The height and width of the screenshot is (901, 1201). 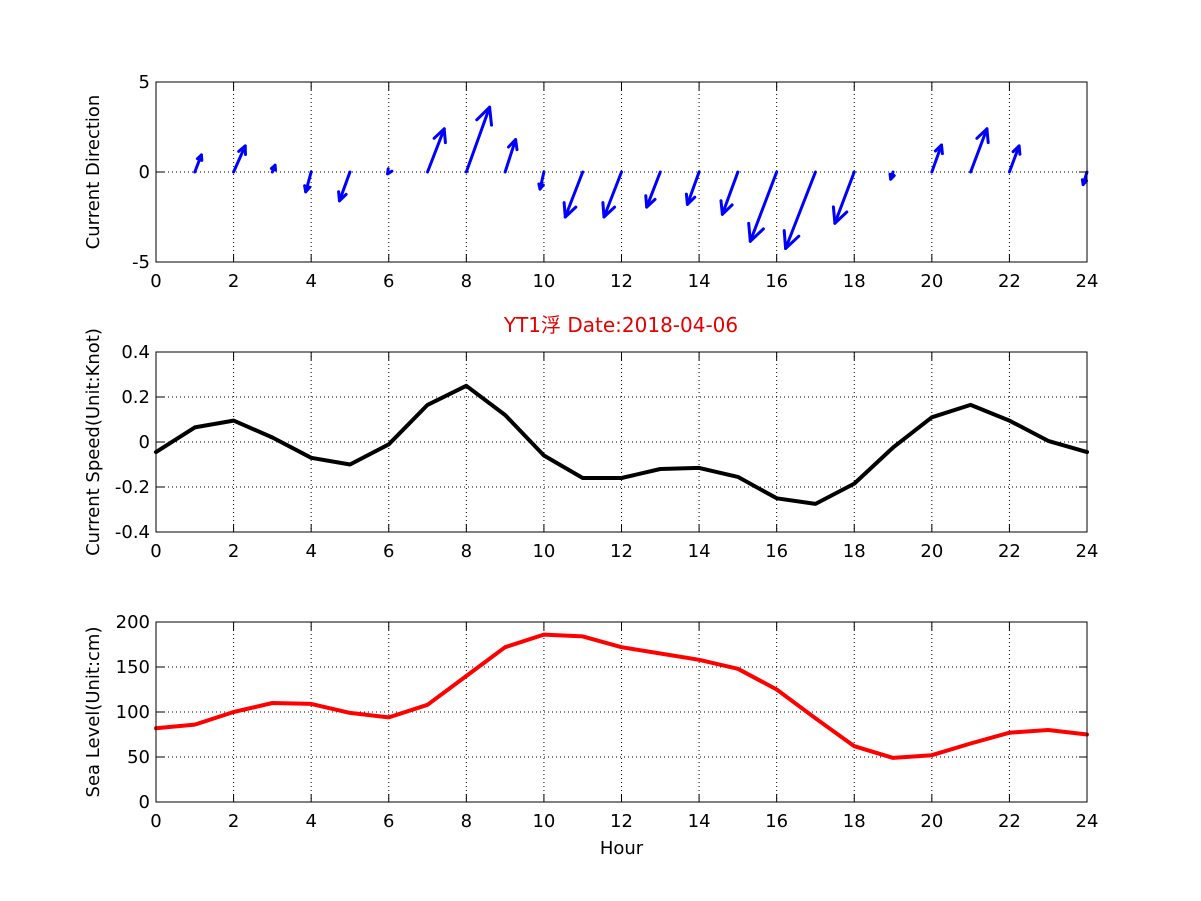 What do you see at coordinates (931, 551) in the screenshot?
I see `x-tick-label: 20` at bounding box center [931, 551].